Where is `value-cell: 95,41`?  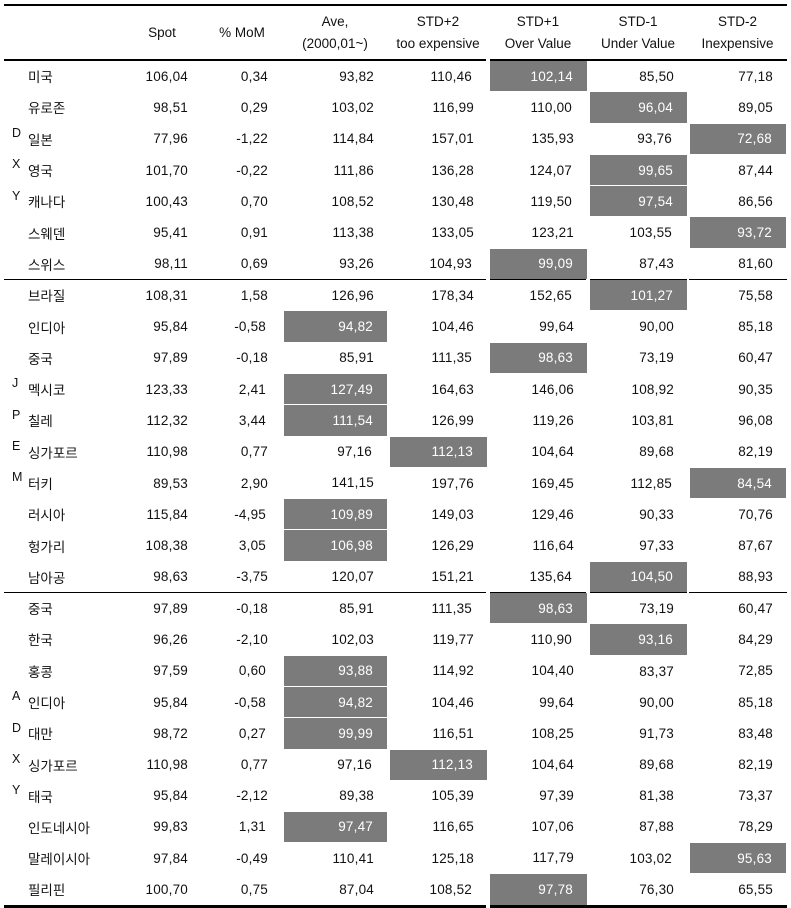
value-cell: 95,41 is located at coordinates (170, 233).